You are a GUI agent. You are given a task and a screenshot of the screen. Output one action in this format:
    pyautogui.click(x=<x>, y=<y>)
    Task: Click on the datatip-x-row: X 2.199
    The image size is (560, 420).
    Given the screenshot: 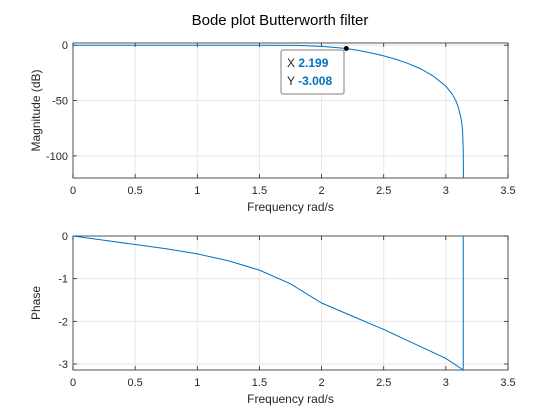 What is the action you would take?
    pyautogui.click(x=308, y=63)
    